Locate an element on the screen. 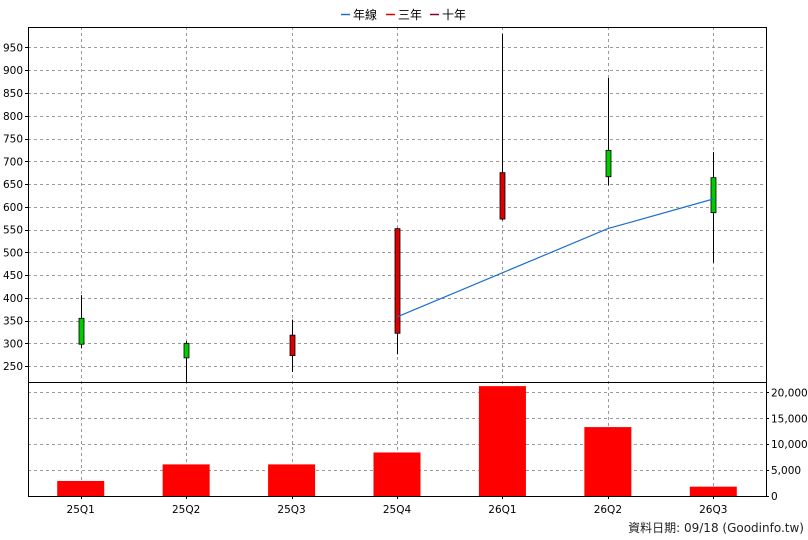 Image resolution: width=808 pixels, height=540 pixels. price-tick-label: 350 is located at coordinates (13, 322).